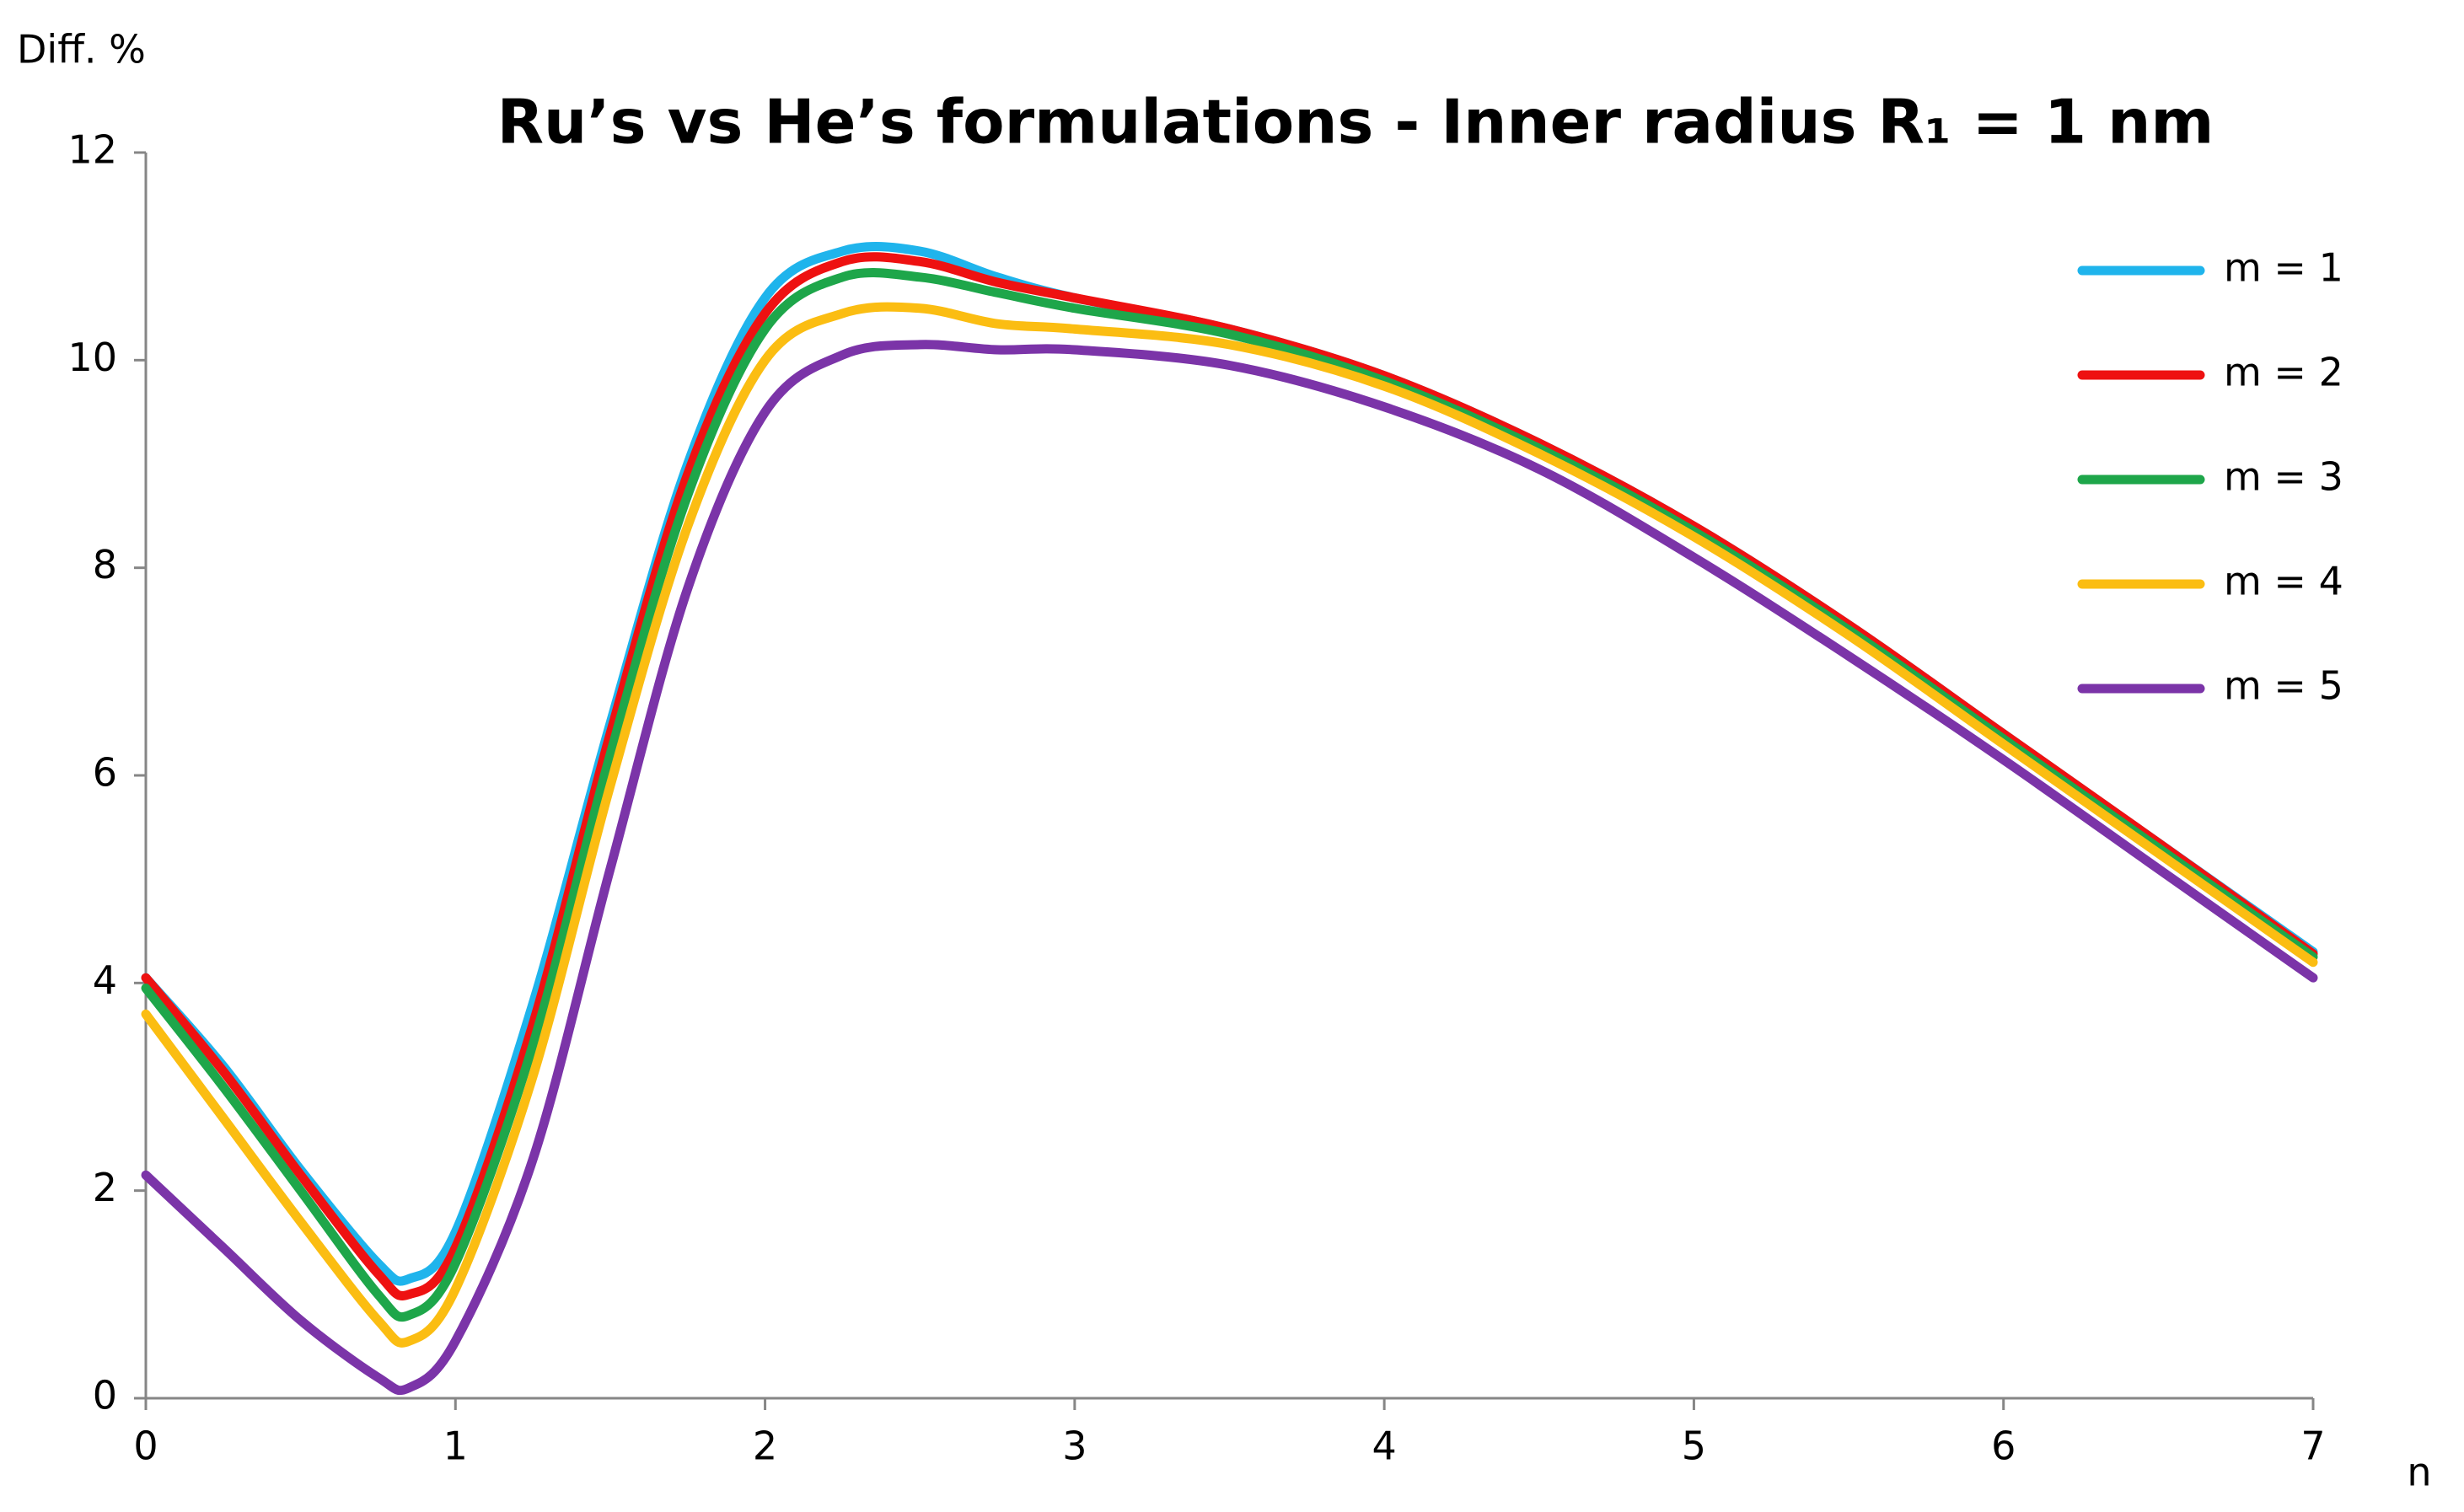 This screenshot has width=2464, height=1512. I want to click on legend-label: m = 5, so click(2283, 686).